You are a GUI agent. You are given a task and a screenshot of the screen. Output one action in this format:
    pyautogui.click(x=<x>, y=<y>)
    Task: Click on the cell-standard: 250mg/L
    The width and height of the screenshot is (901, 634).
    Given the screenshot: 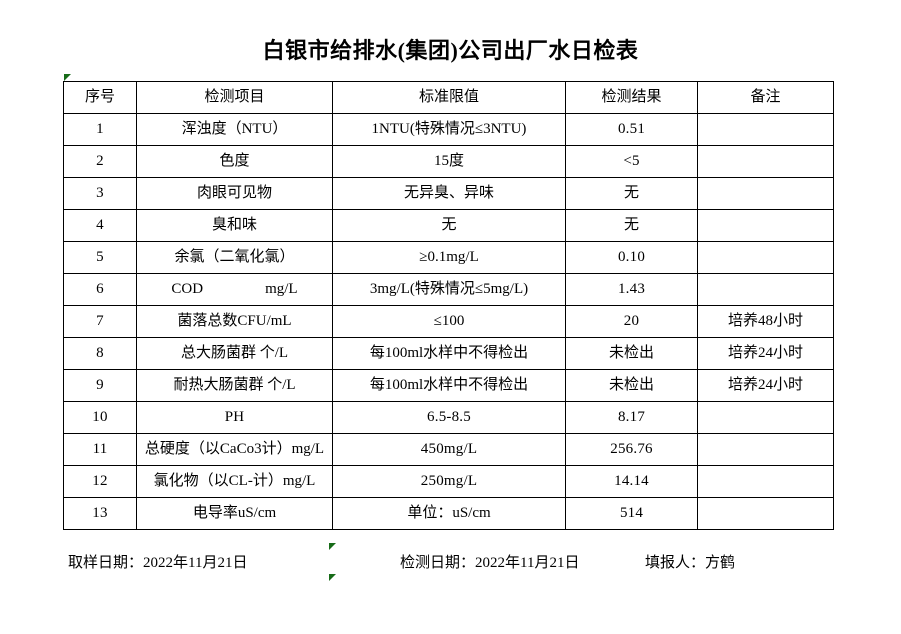 What is the action you would take?
    pyautogui.click(x=449, y=481)
    